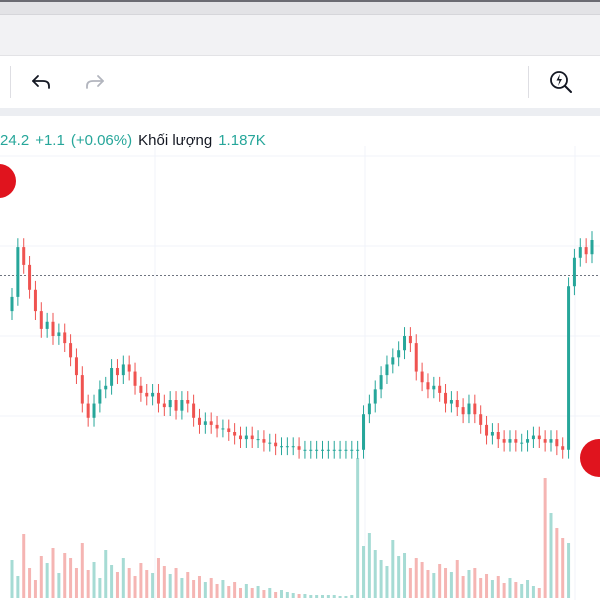 The width and height of the screenshot is (600, 600). Describe the element at coordinates (175, 140) in the screenshot. I see `legend-volume-label: Khối lượng` at that location.